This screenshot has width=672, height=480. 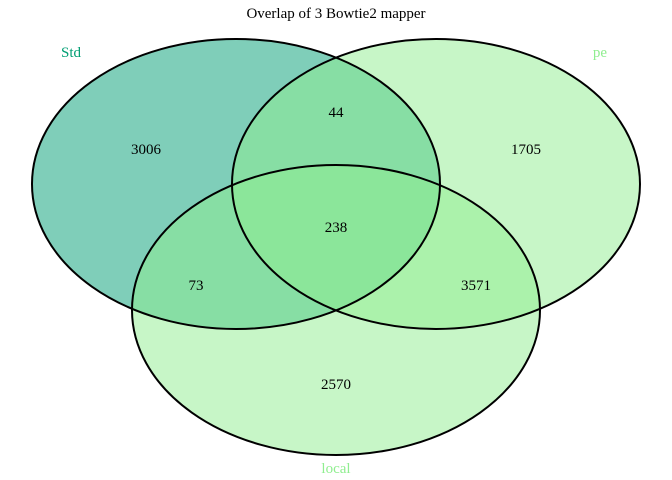 I want to click on set-label-std: Std, so click(x=71, y=53).